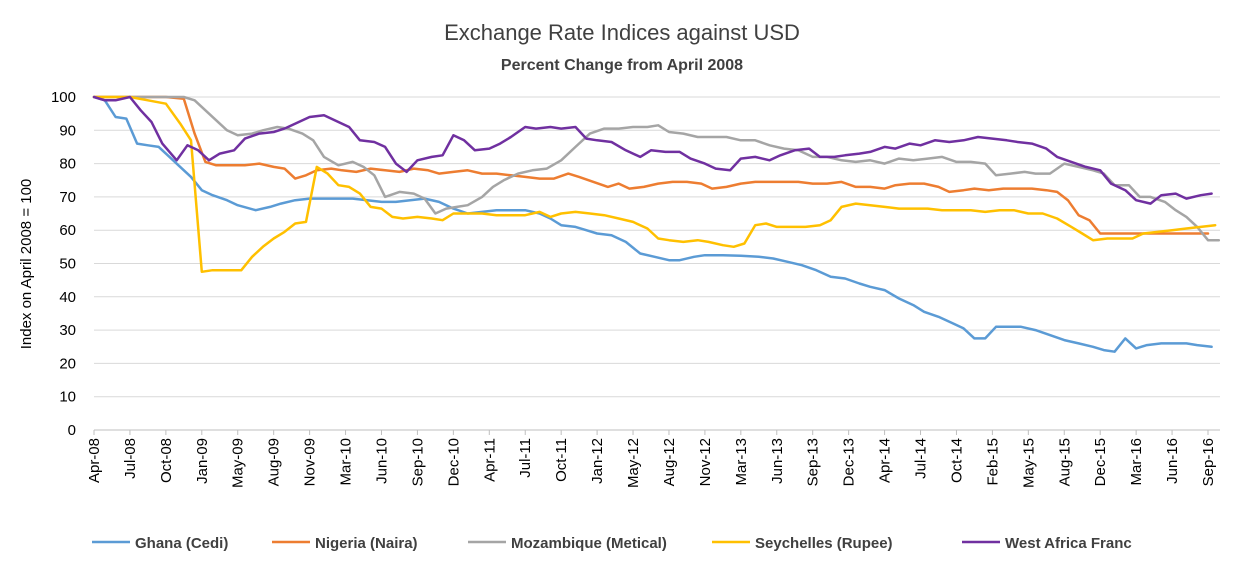 The width and height of the screenshot is (1245, 572). I want to click on x-tick-label: Jul-11, so click(525, 458).